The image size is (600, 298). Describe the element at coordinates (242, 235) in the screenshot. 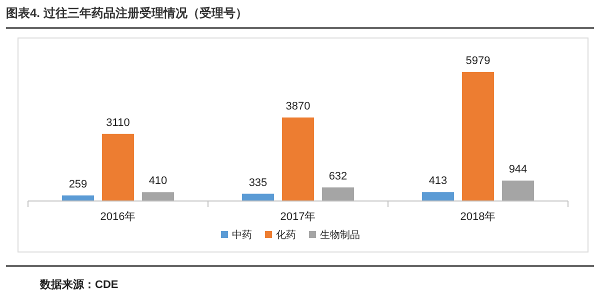

I see `legend-label: 中药` at that location.